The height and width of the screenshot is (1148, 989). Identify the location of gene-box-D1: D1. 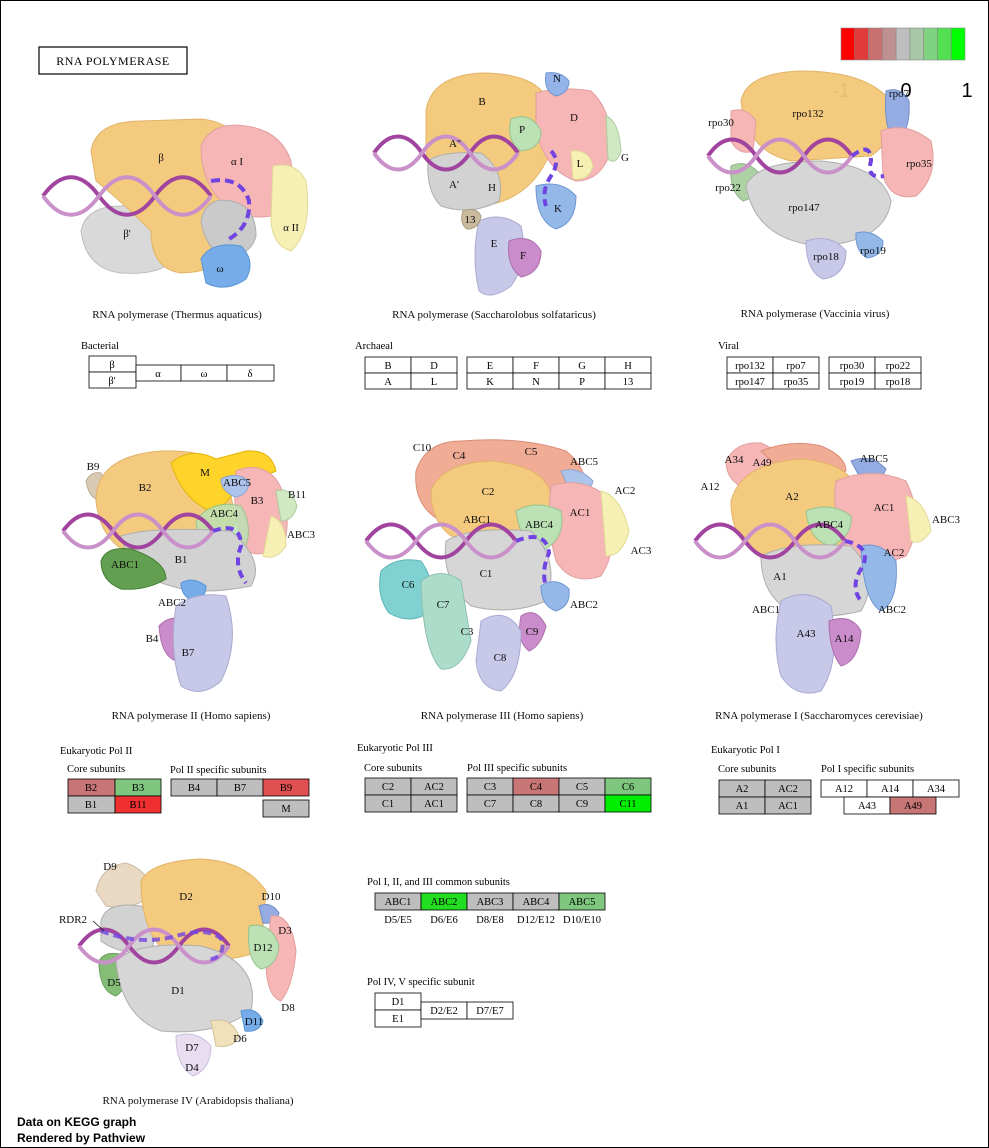
(398, 1002).